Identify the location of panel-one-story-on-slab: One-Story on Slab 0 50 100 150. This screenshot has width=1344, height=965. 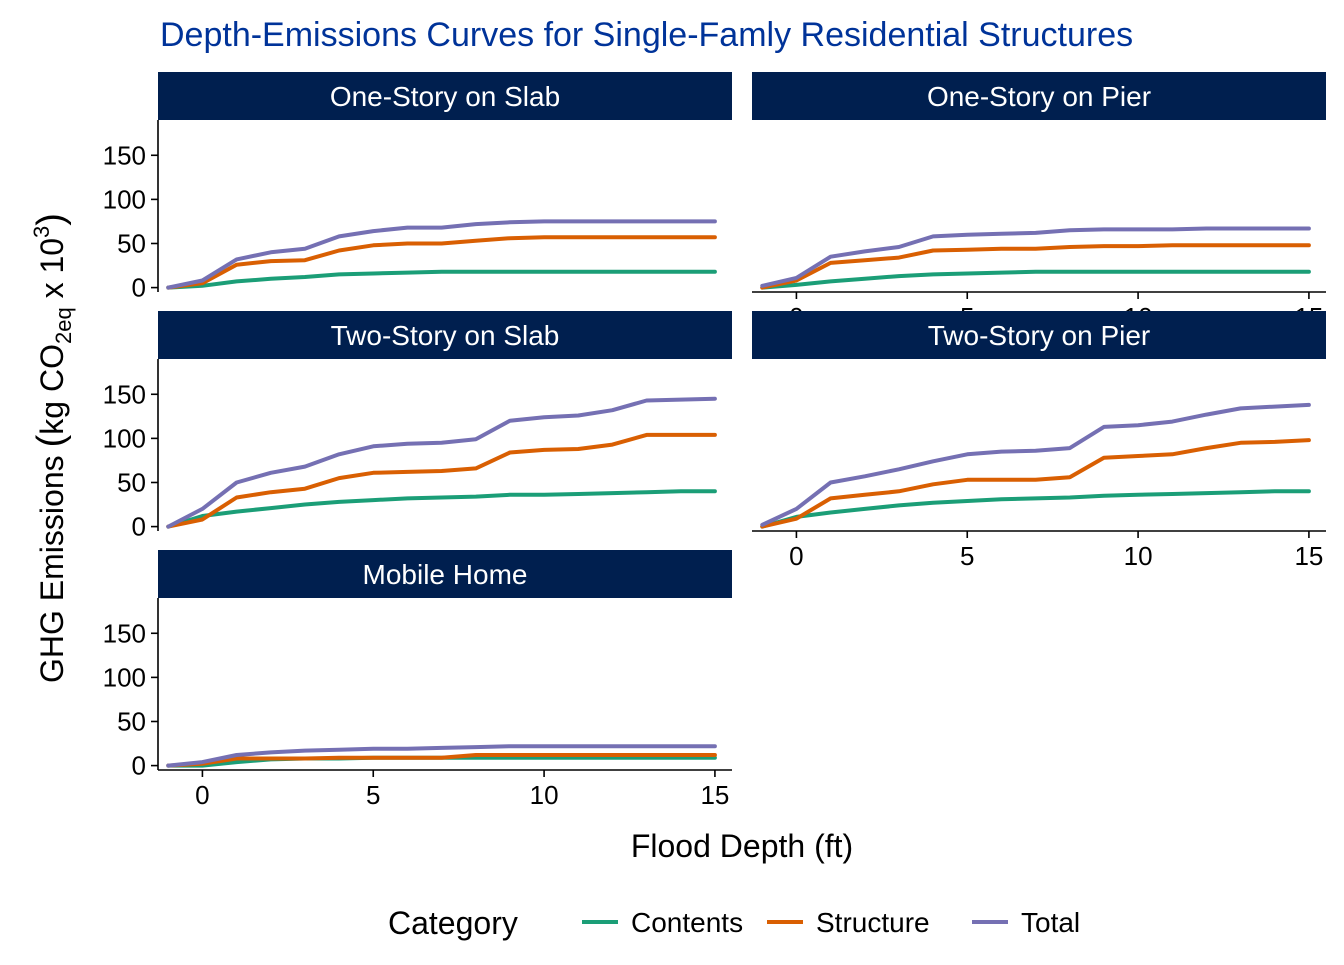
(417, 187).